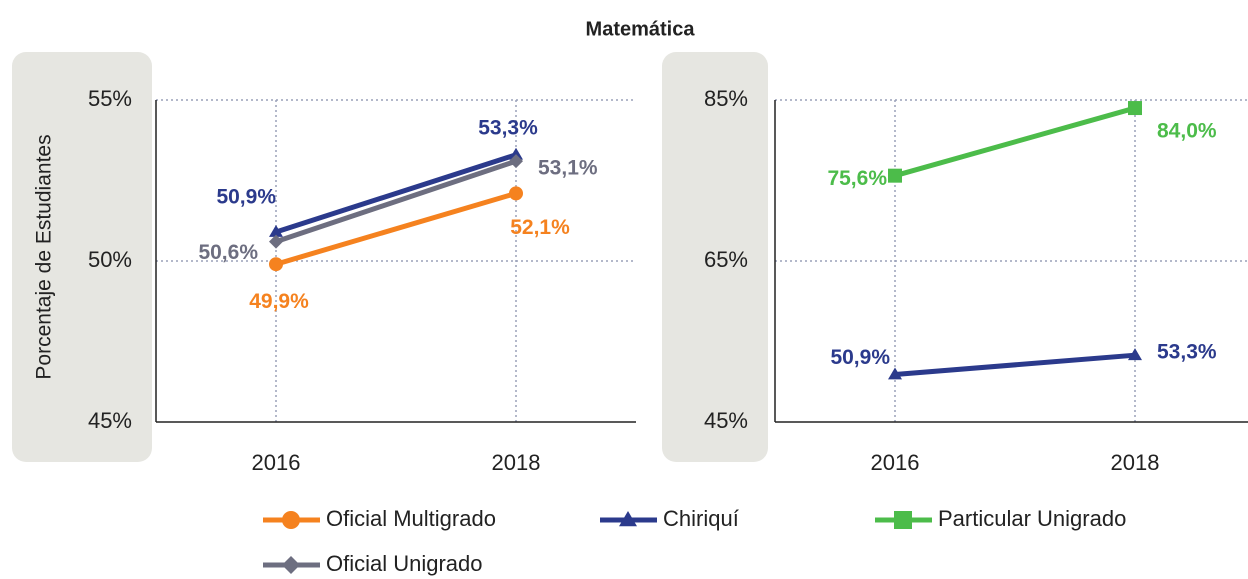 Image resolution: width=1248 pixels, height=579 pixels. What do you see at coordinates (1032, 518) in the screenshot?
I see `legend-label: Particular Unigrado` at bounding box center [1032, 518].